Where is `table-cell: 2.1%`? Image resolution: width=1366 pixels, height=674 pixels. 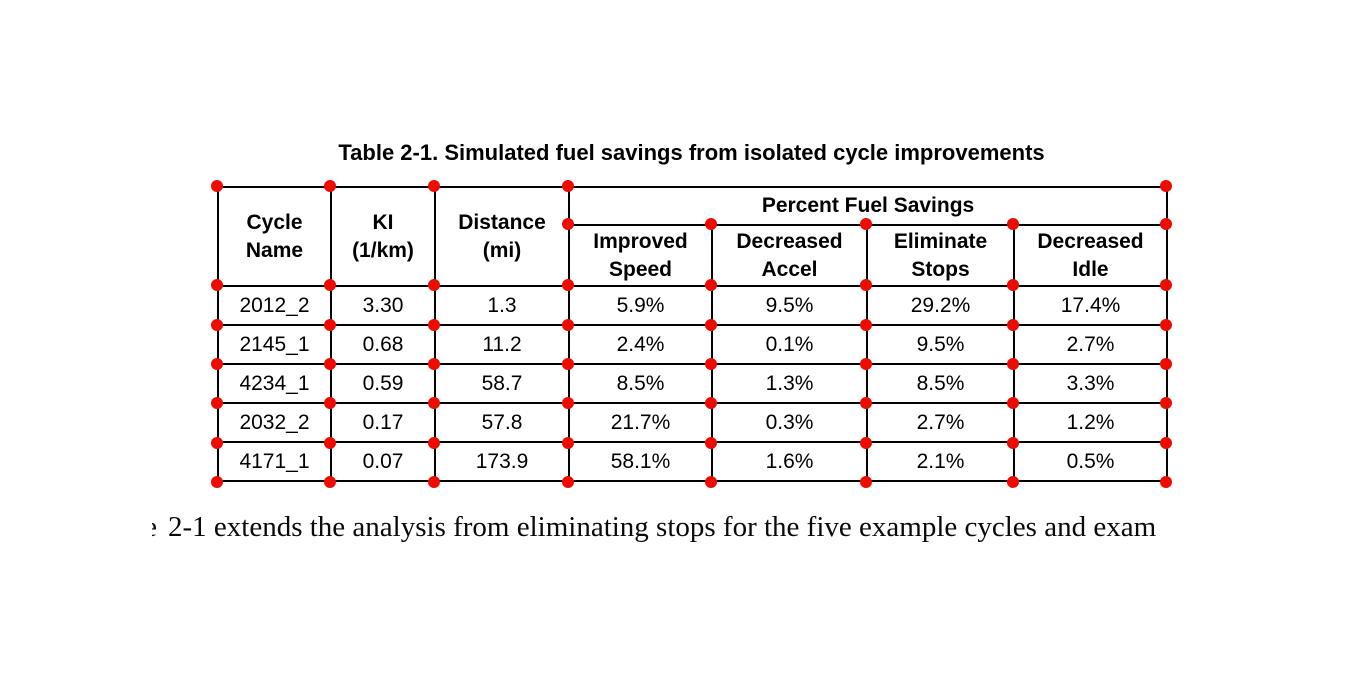
table-cell: 2.1% is located at coordinates (940, 461).